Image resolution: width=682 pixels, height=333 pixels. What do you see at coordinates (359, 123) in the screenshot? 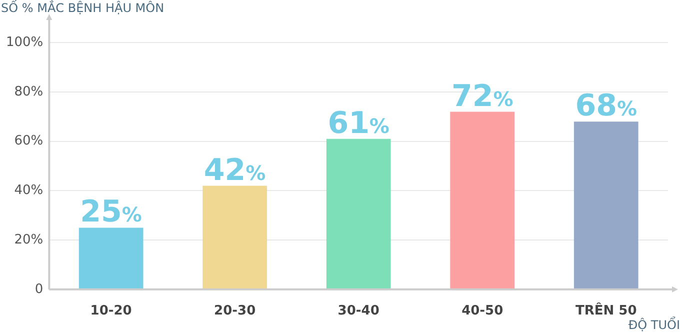
I see `data-label: 61%` at bounding box center [359, 123].